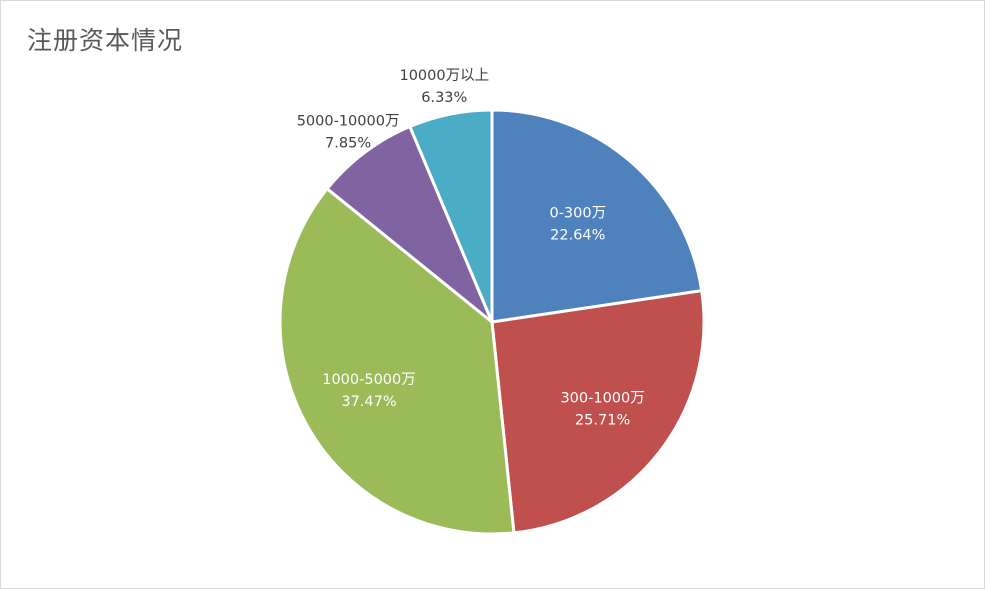 This screenshot has width=985, height=589. What do you see at coordinates (444, 75) in the screenshot?
I see `slice-name-label: 10000万以上` at bounding box center [444, 75].